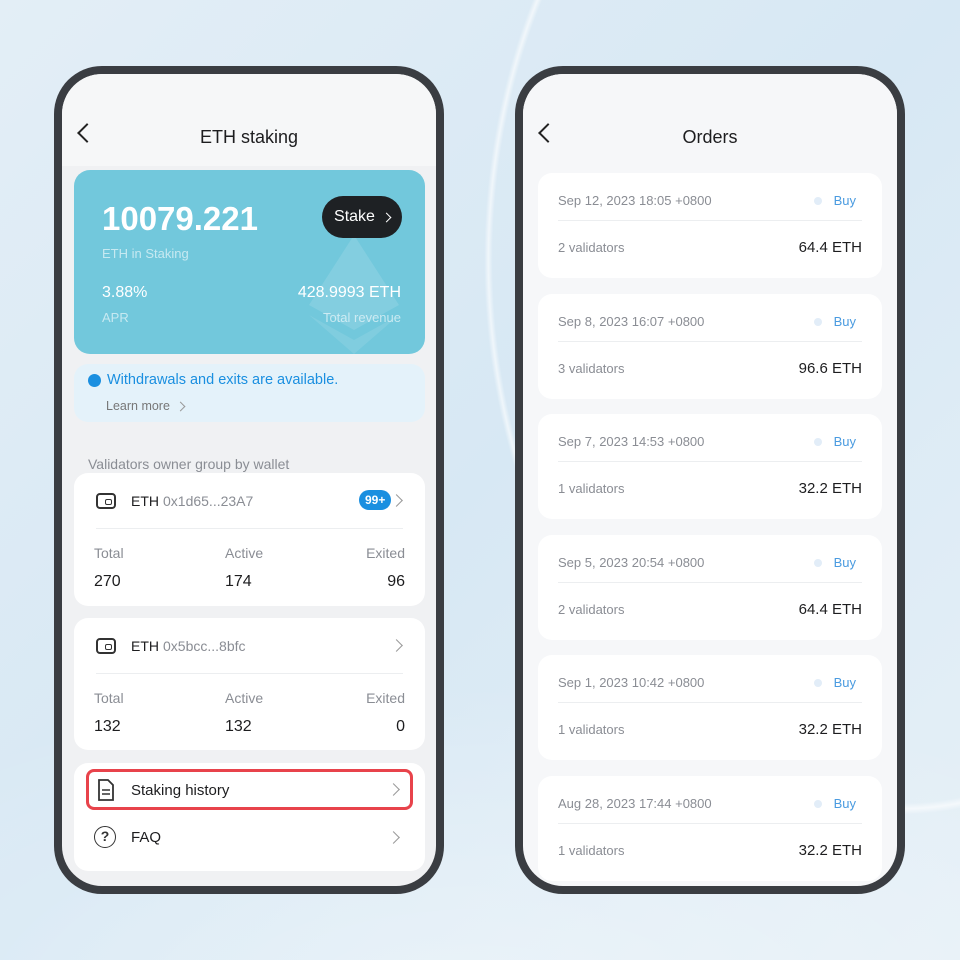  Describe the element at coordinates (635, 200) in the screenshot. I see `order-date: Sep 12, 2023 18:05 +0800` at that location.